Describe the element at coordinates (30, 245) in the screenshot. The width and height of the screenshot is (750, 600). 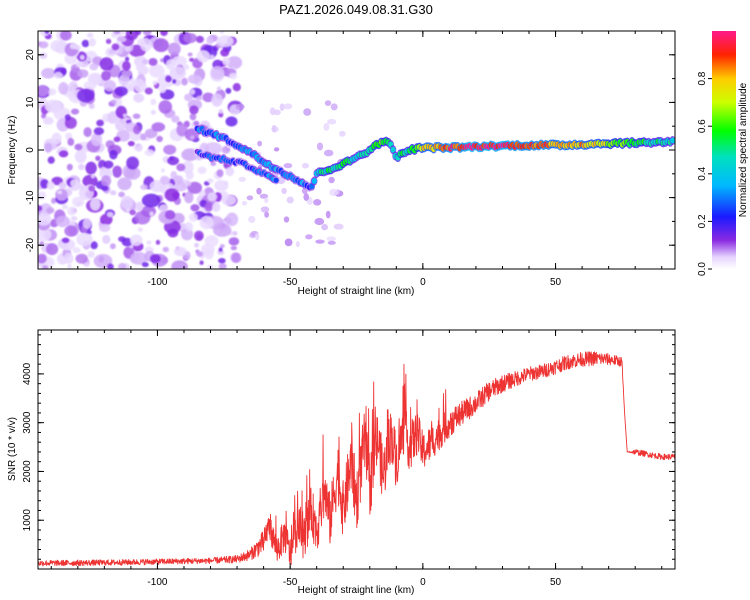
I see `spectrogram-ytick-label: -20` at that location.